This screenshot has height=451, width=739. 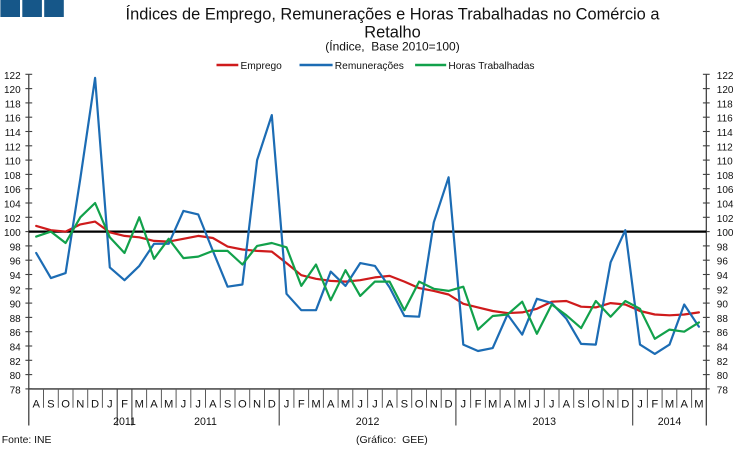 What do you see at coordinates (262, 66) in the screenshot?
I see `svg-text: Emprego` at bounding box center [262, 66].